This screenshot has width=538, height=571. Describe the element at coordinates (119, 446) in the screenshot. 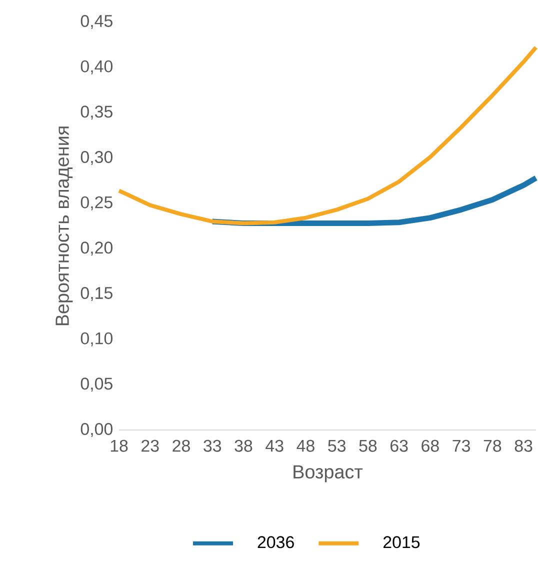

I see `x-tick-label: 18` at that location.